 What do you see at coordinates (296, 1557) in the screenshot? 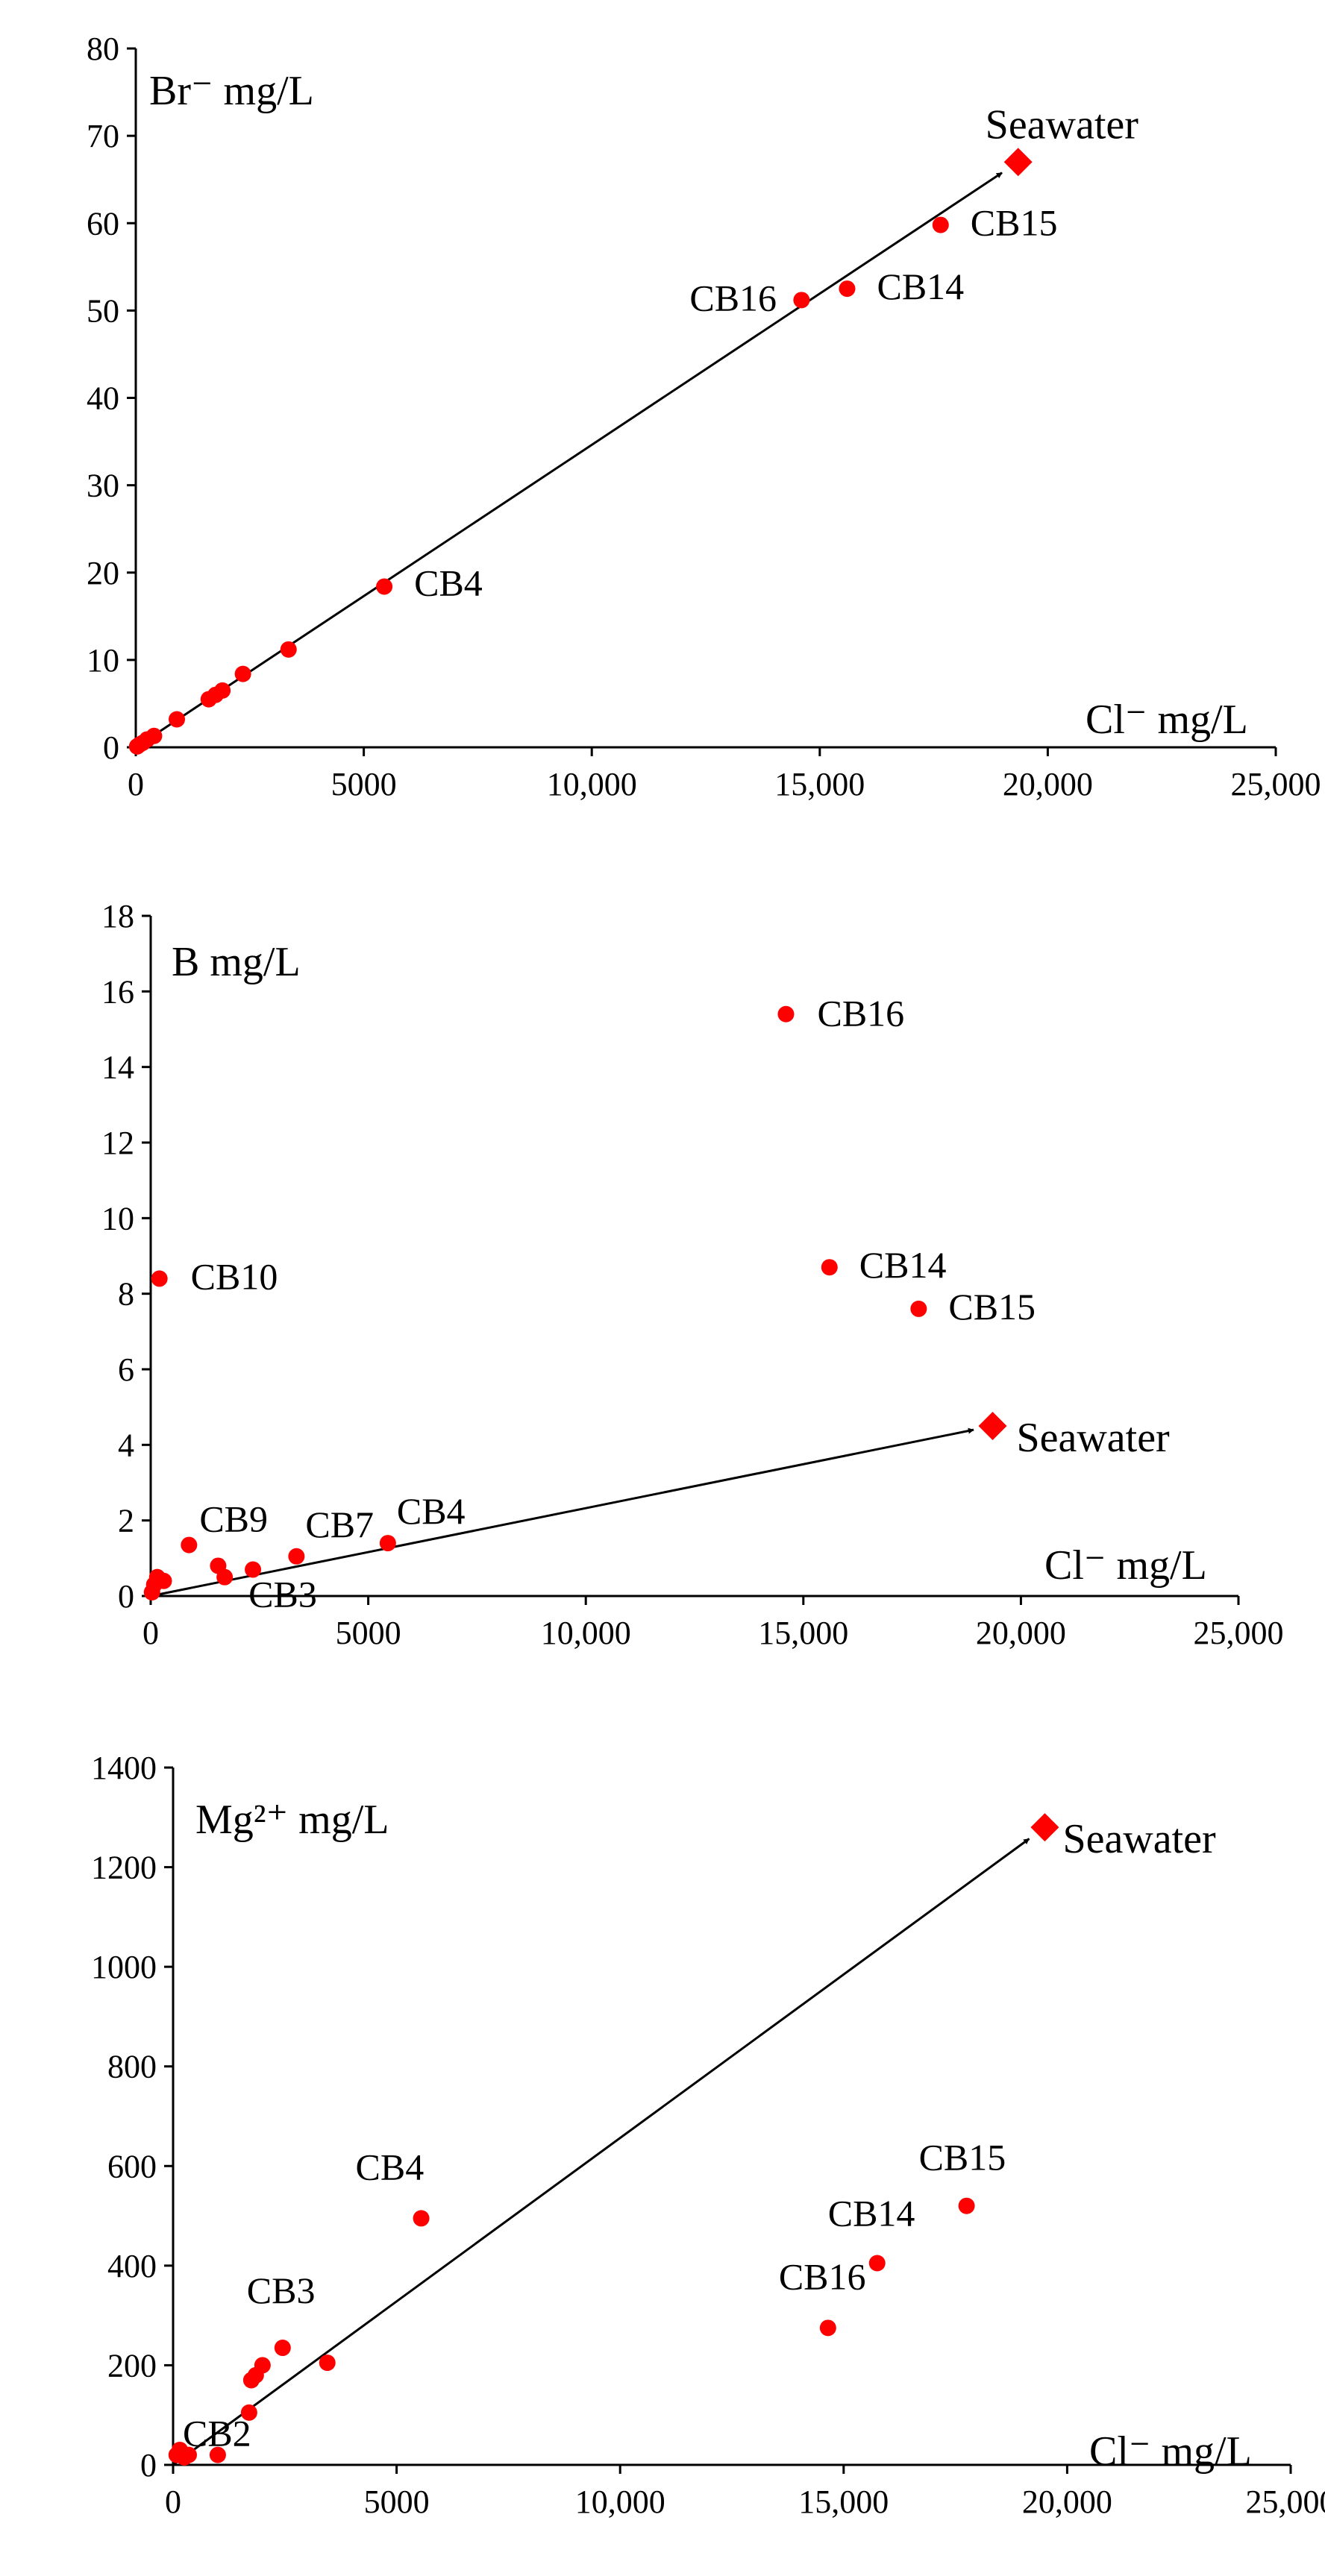
I see `data-point-cb7` at bounding box center [296, 1557].